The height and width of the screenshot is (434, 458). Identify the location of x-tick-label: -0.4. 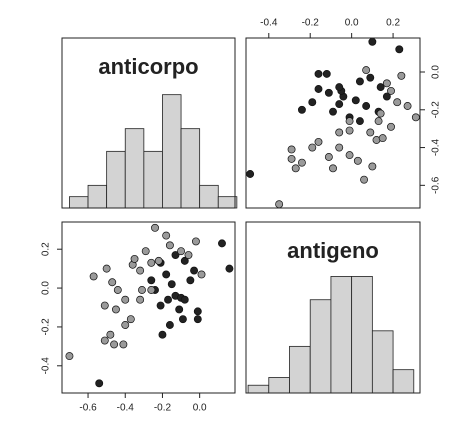
(269, 23).